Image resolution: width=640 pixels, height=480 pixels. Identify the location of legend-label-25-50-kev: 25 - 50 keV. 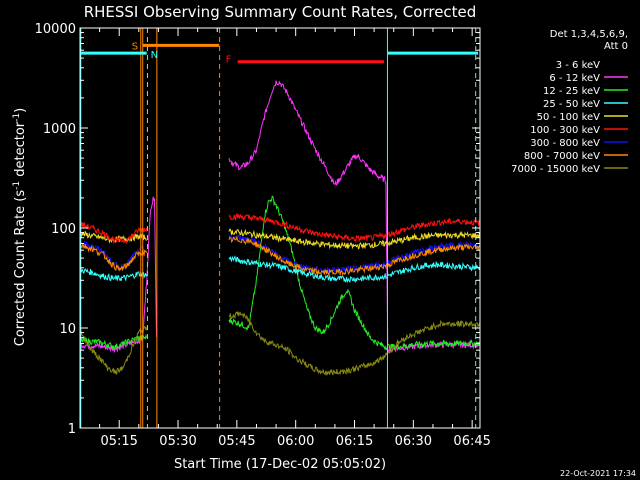
(571, 104).